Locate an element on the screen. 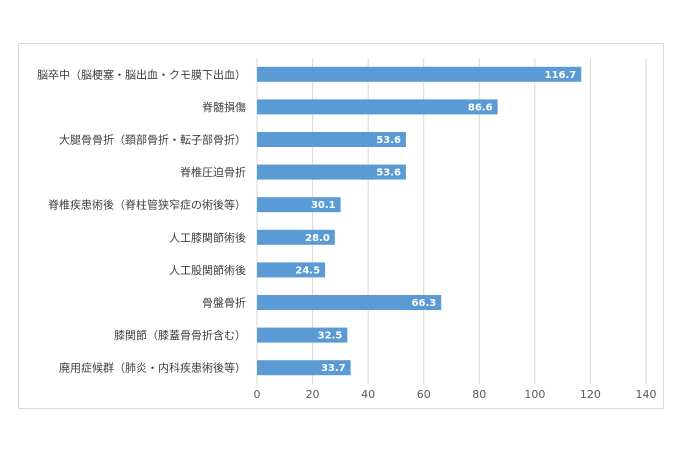  bar-data-label: 30.1 is located at coordinates (323, 205).